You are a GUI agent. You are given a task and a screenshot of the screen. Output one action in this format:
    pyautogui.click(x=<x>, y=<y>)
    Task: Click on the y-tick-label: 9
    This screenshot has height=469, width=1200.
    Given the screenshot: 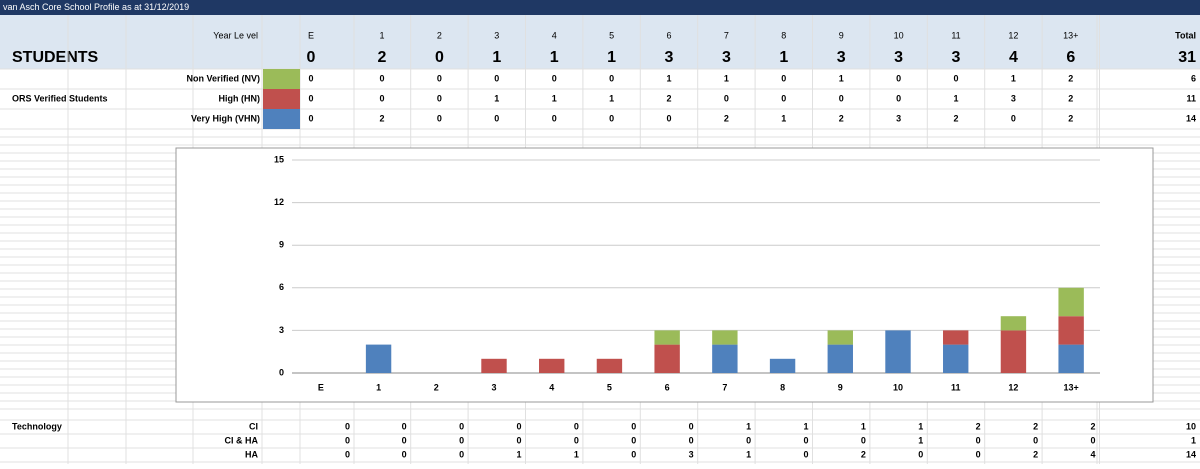 What is the action you would take?
    pyautogui.click(x=281, y=245)
    